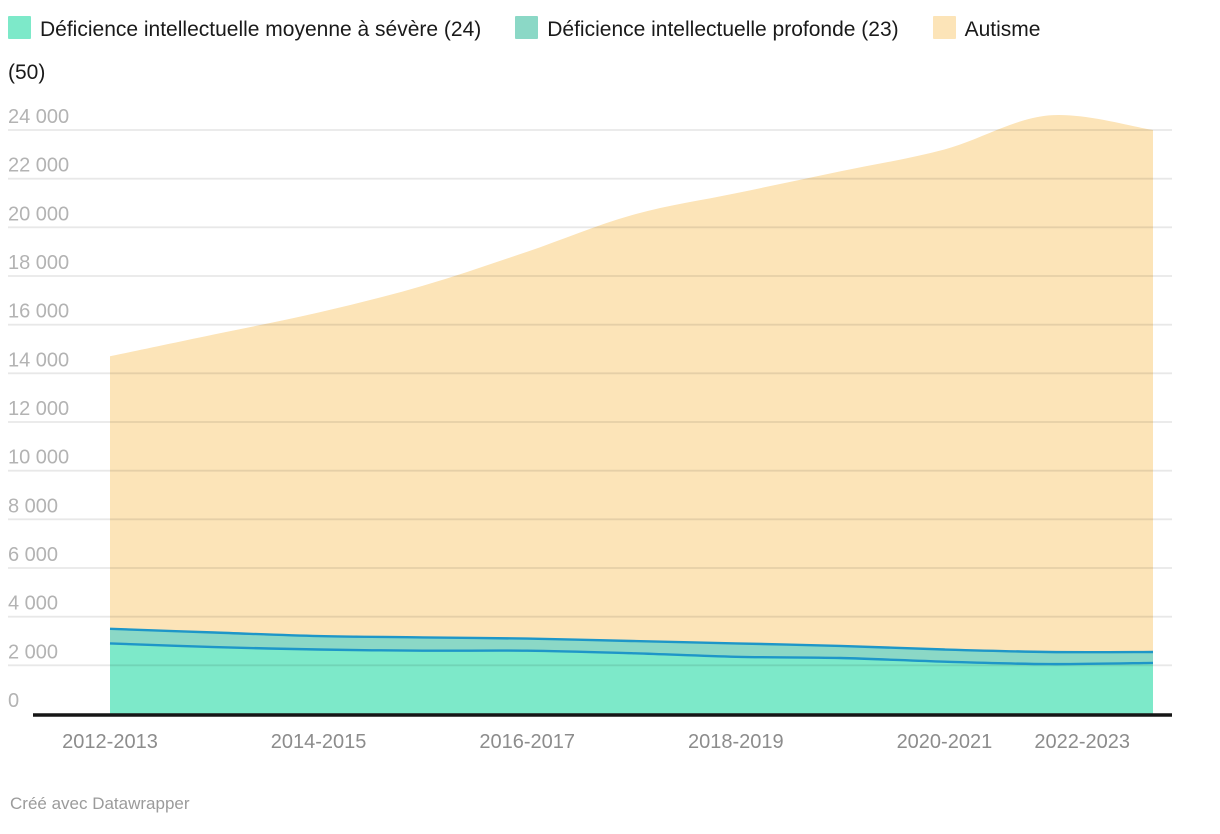 This screenshot has height=834, width=1220. I want to click on x-tick-label-2016-2017: 2016-2017, so click(527, 742).